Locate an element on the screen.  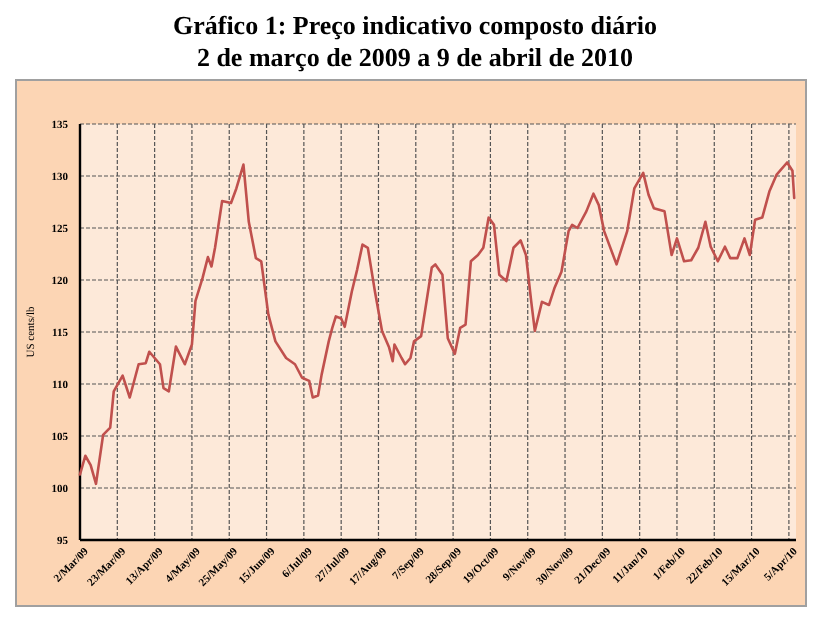
chart-title: Gráfico 1: Preço indicativo composto diário is located at coordinates (415, 25).